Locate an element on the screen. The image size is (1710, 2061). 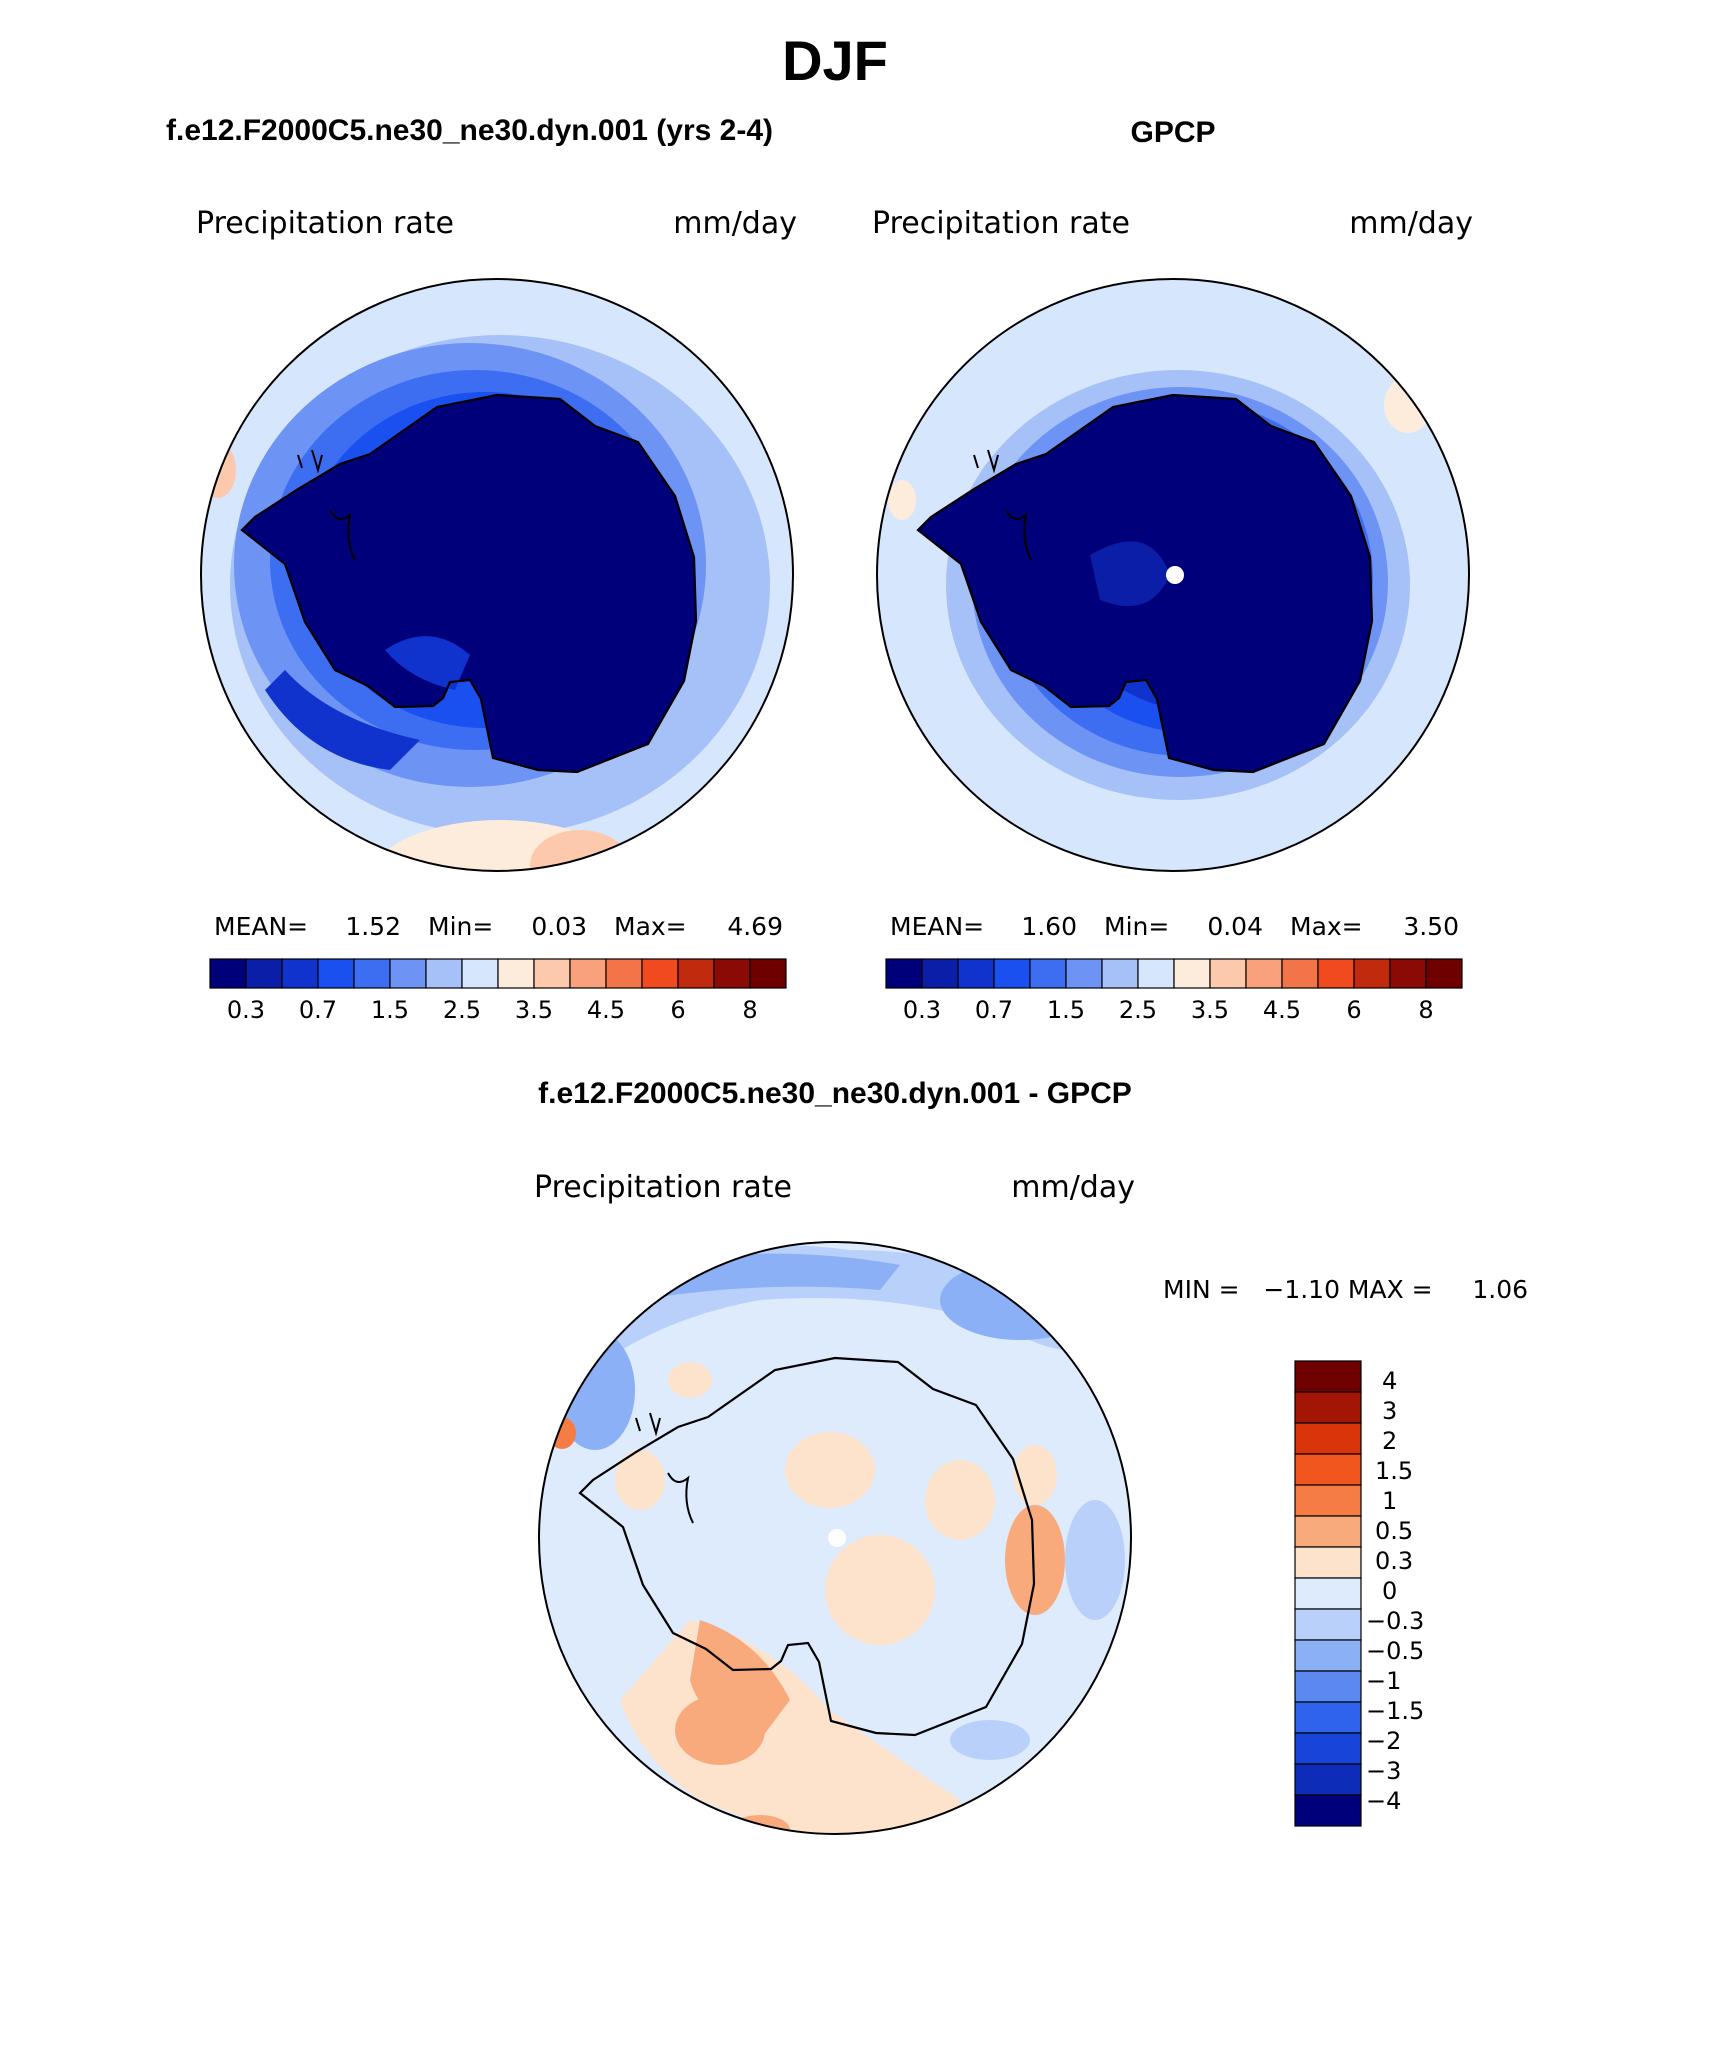
model-variable-label: Precipitation rate is located at coordinates (325, 223).